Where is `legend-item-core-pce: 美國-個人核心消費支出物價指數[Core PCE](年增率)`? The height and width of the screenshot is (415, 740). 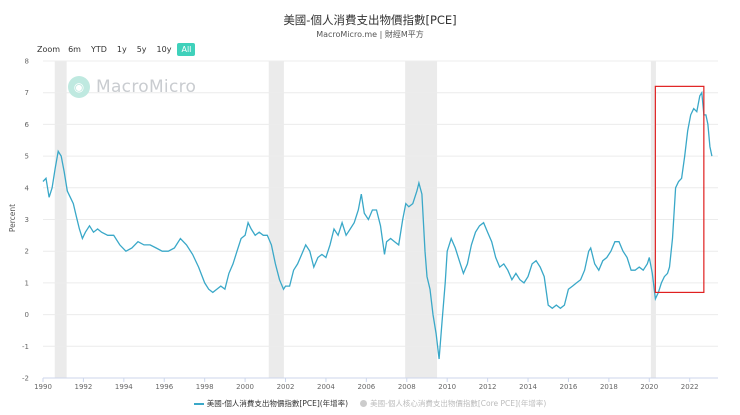 legend-item-core-pce: 美國-個人核心消費支出物價指數[Core PCE](年增率) is located at coordinates (453, 403).